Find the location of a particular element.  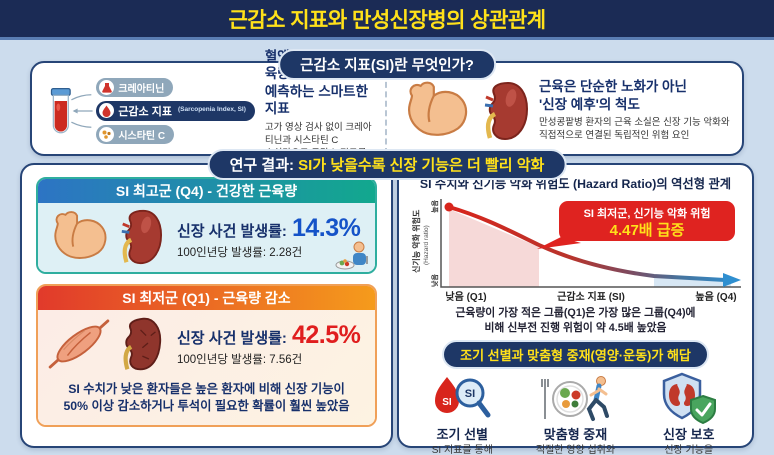

curve-arrowhead-icon is located at coordinates (732, 280).